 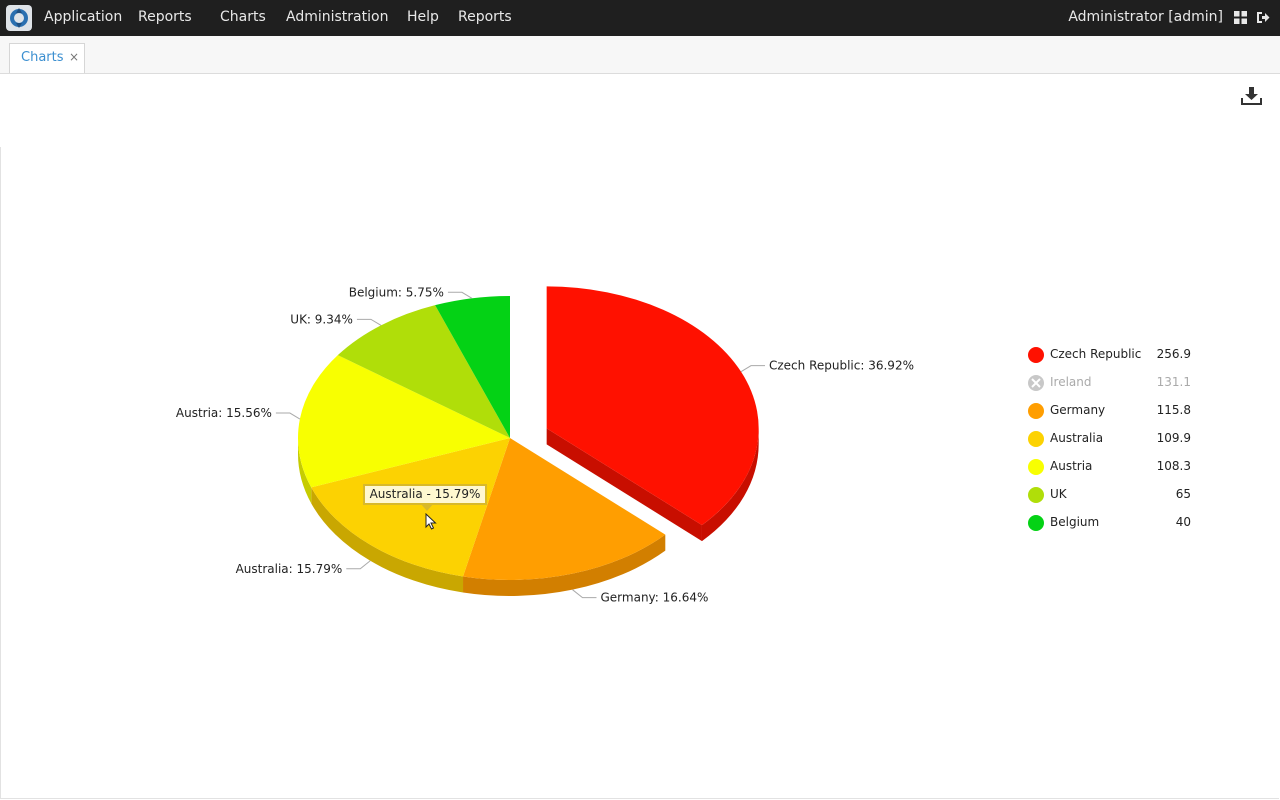 I want to click on legend-value: 109.9, so click(x=1173, y=438).